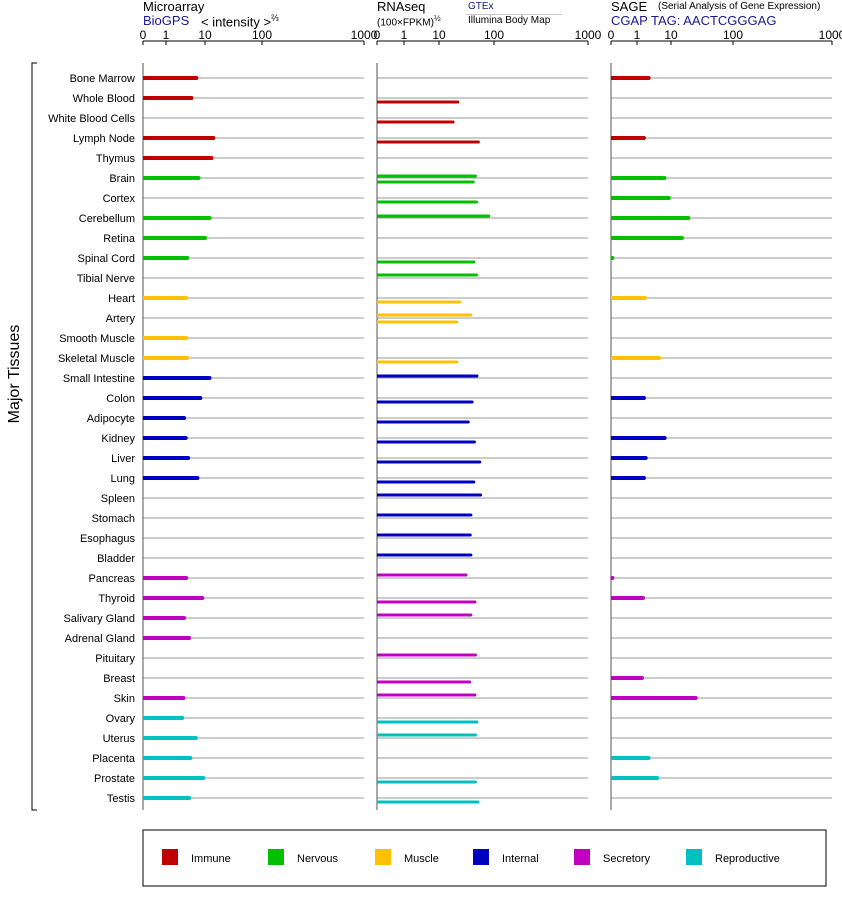  Describe the element at coordinates (118, 439) in the screenshot. I see `tissue-label: Kidney` at that location.